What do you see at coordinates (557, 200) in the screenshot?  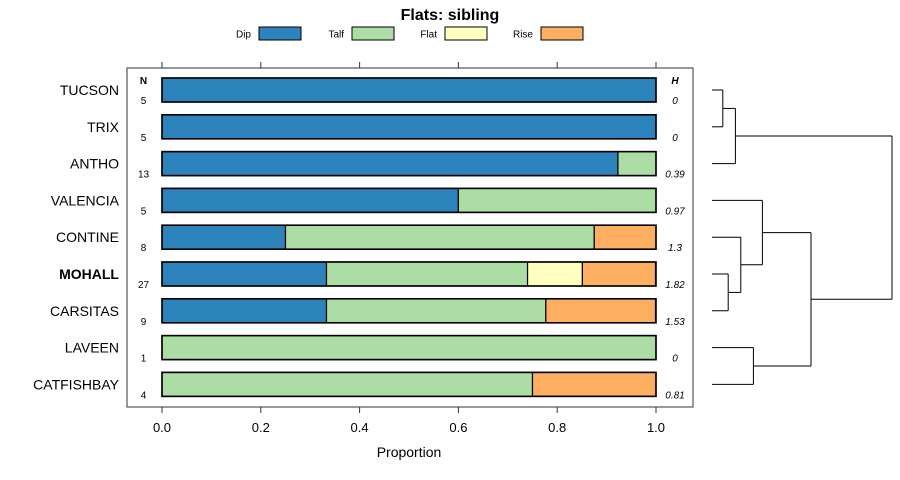 I see `bar-segment-valencia-talf` at bounding box center [557, 200].